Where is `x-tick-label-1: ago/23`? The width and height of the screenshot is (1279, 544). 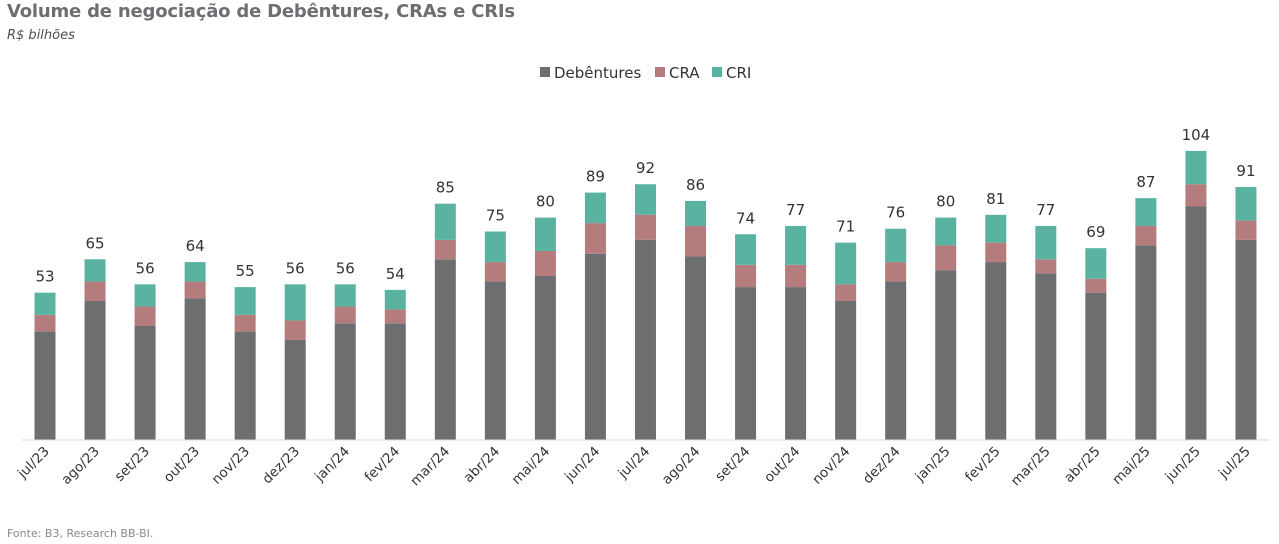 x-tick-label-1: ago/23 is located at coordinates (80, 466).